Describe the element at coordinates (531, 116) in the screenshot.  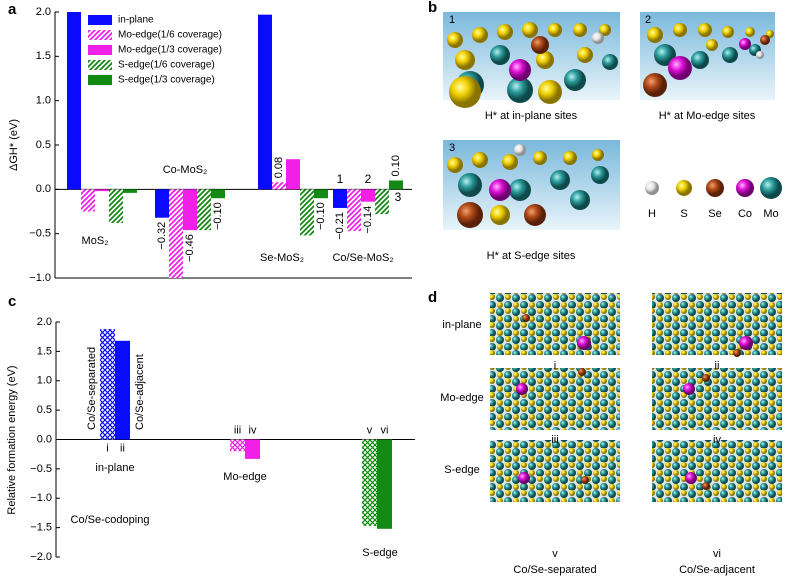
I see `image-caption: H* at in-plane sites` at that location.